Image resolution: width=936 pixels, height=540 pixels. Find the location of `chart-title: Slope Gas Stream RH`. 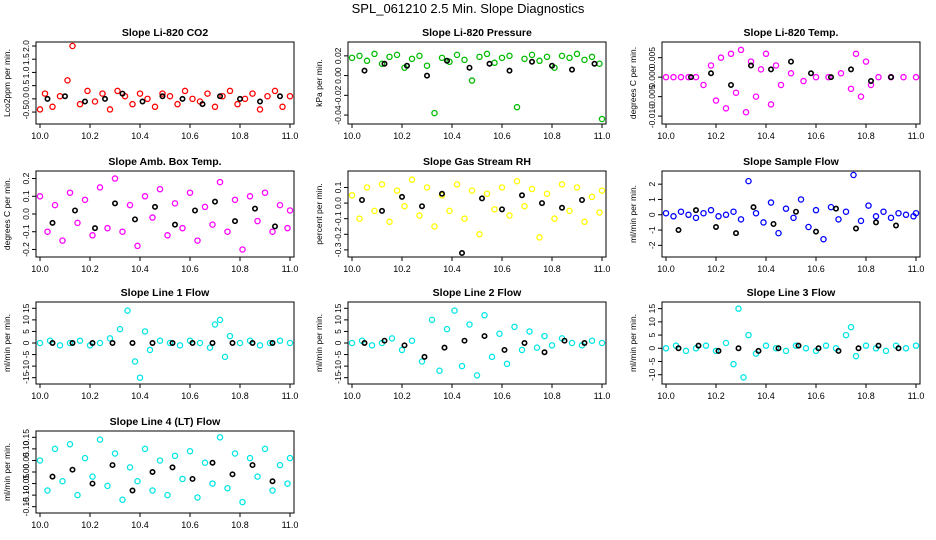

chart-title: Slope Gas Stream RH is located at coordinates (477, 162).